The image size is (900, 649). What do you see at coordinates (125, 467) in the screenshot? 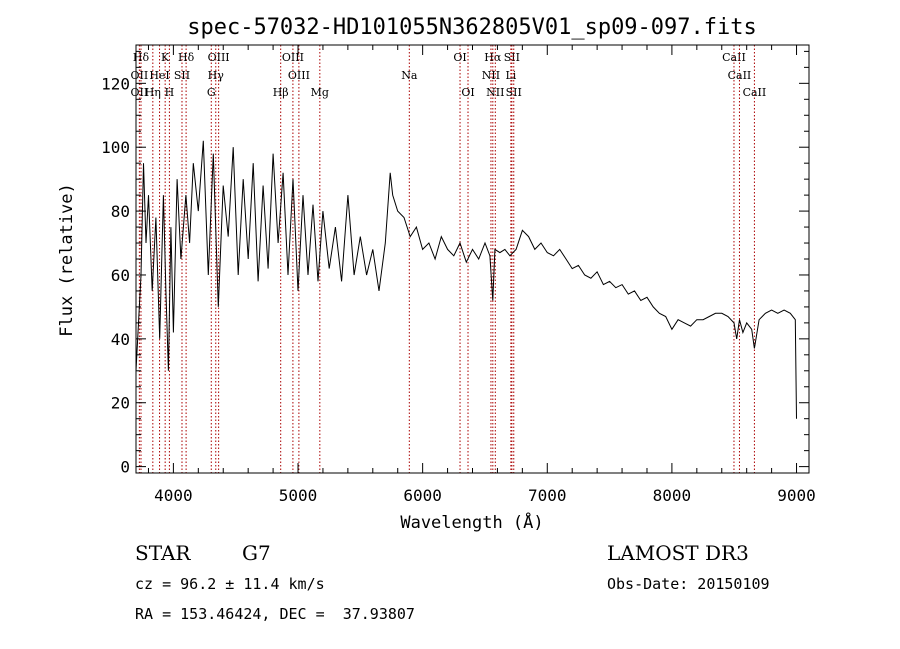
I see `y-tick-label: 0` at bounding box center [125, 467].